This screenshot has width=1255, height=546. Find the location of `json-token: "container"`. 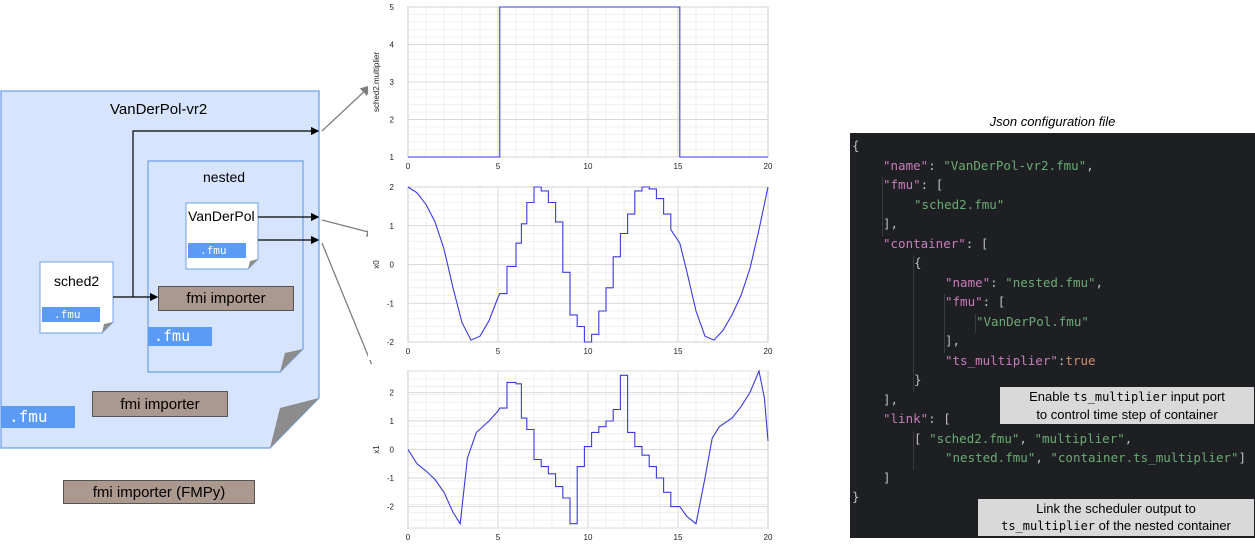

json-token: "container" is located at coordinates (924, 243).